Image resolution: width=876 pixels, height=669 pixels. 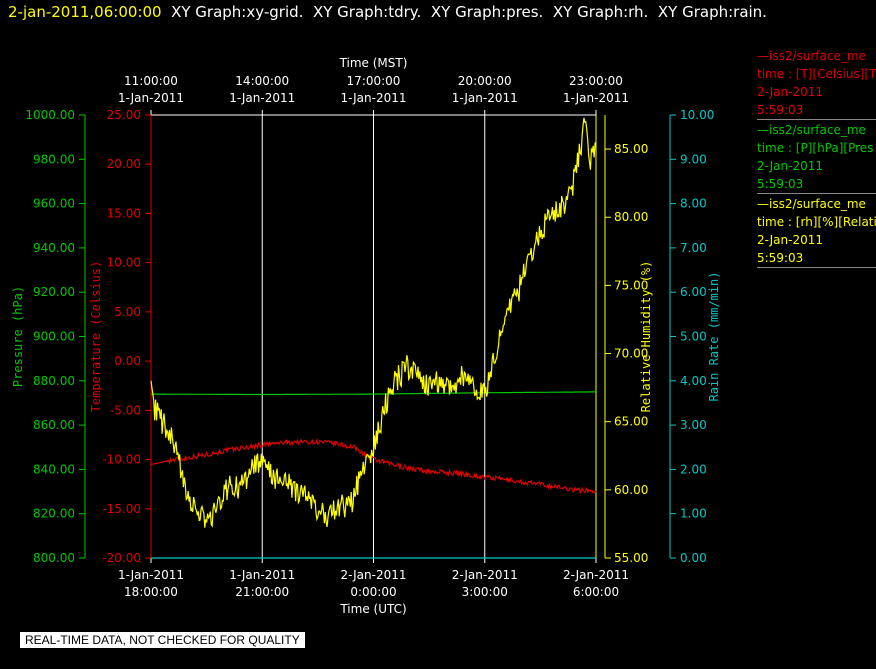 I want to click on graph-tab-rain: XY Graph:rain., so click(x=712, y=12).